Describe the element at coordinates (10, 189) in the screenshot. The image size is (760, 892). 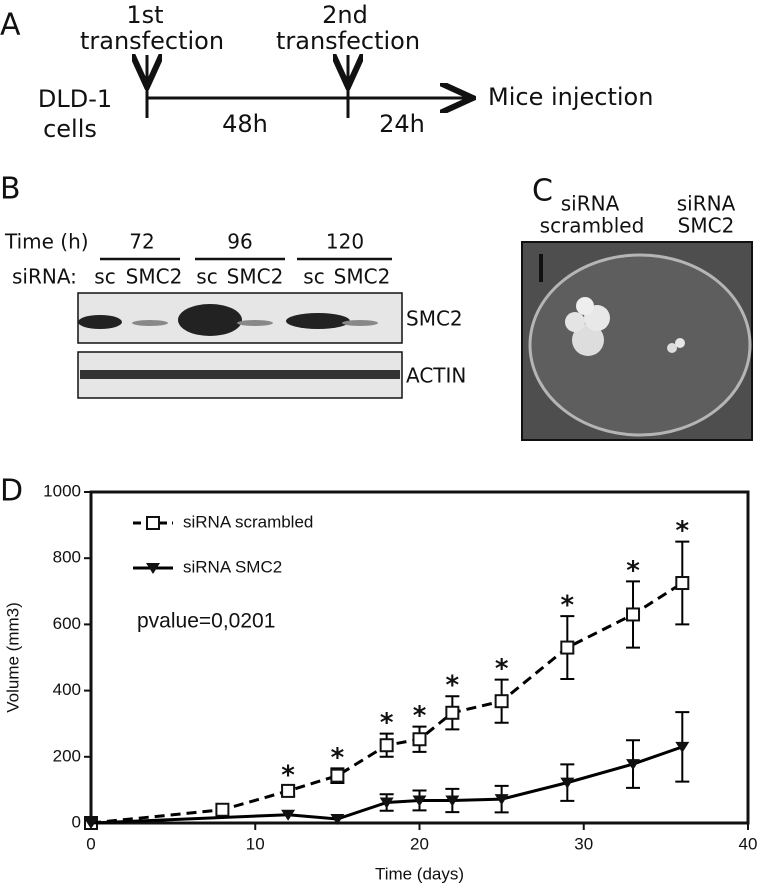
I see `panel-label: B` at that location.